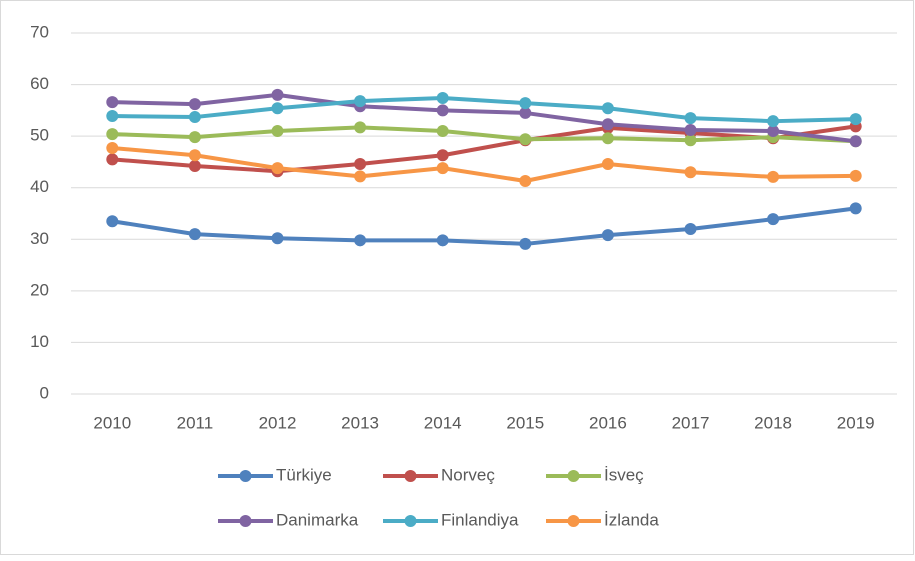  What do you see at coordinates (112, 422) in the screenshot?
I see `x-tick-label: 2010` at bounding box center [112, 422].